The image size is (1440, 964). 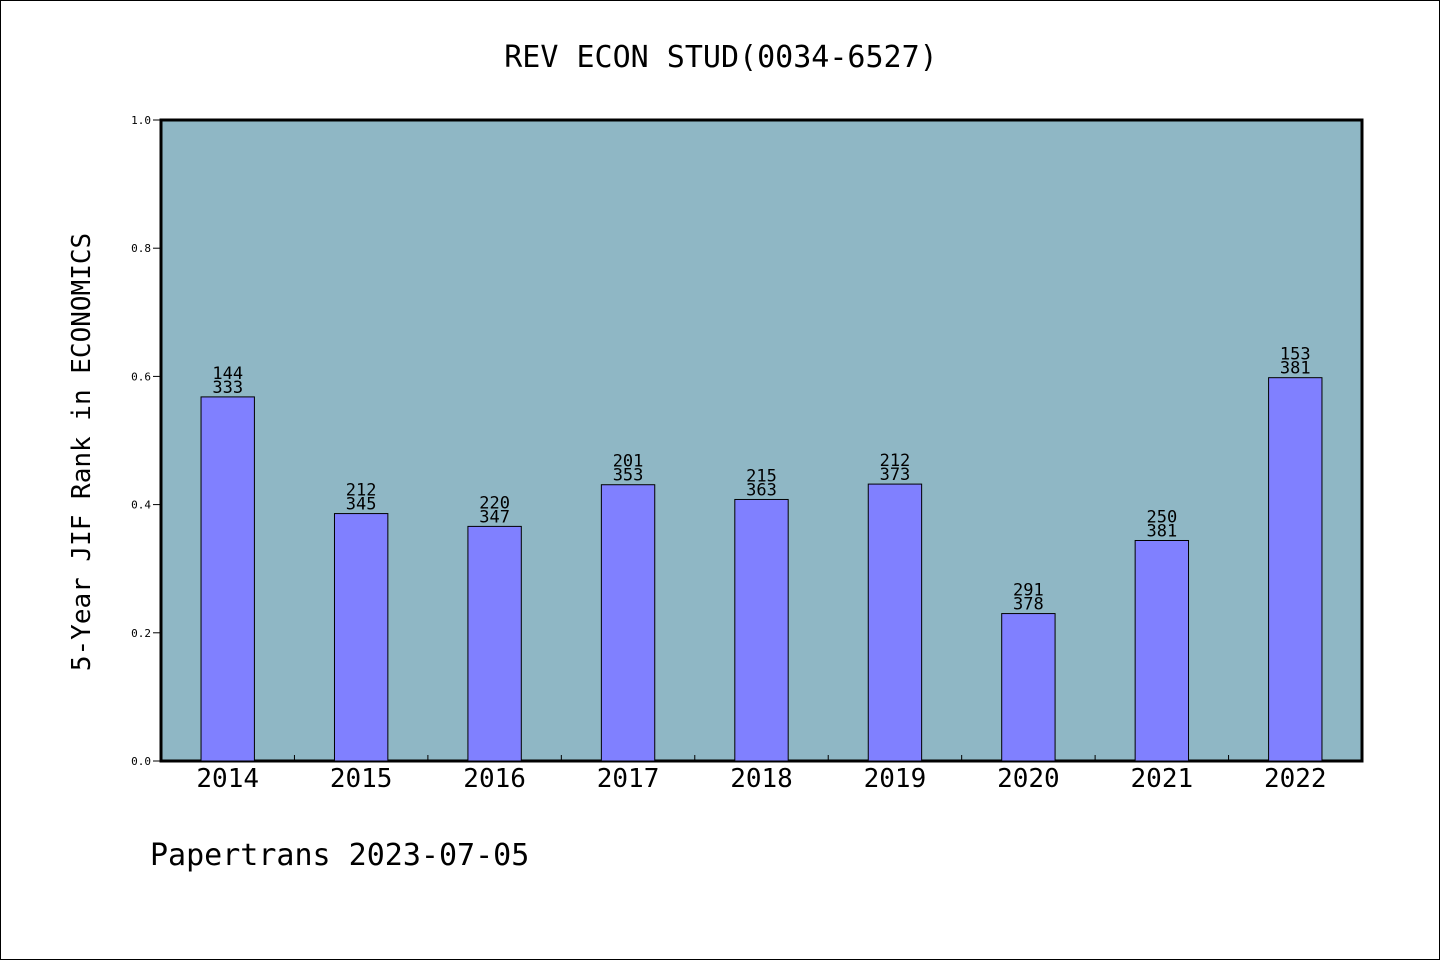 What do you see at coordinates (339, 855) in the screenshot?
I see `footer-text: Papertrans 2023-07-05` at bounding box center [339, 855].